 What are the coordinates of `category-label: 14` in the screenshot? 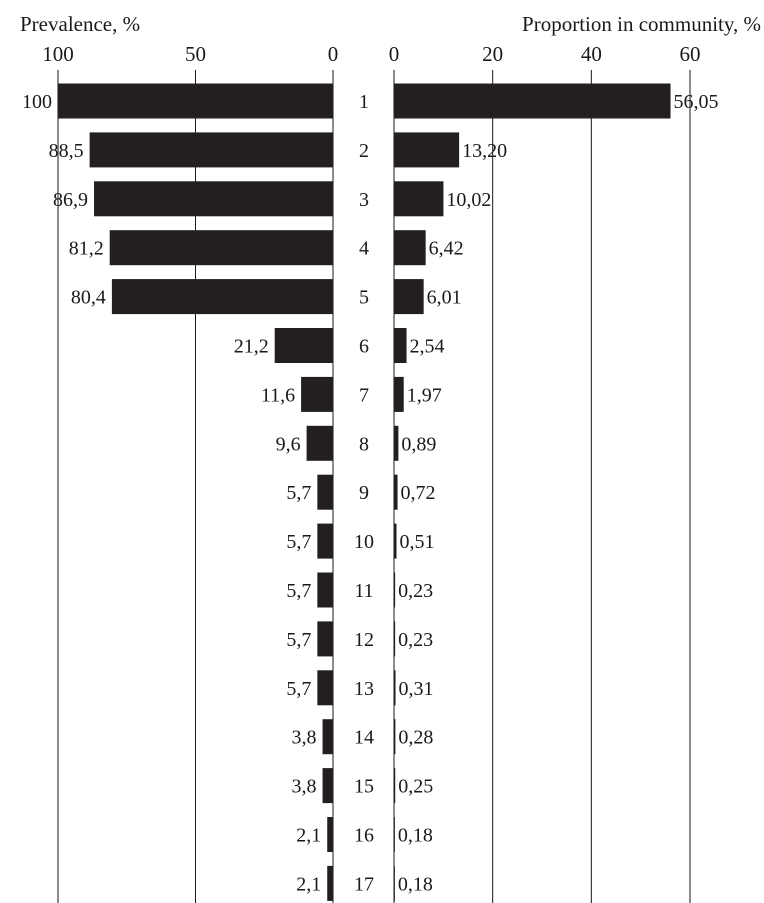 It's located at (364, 738).